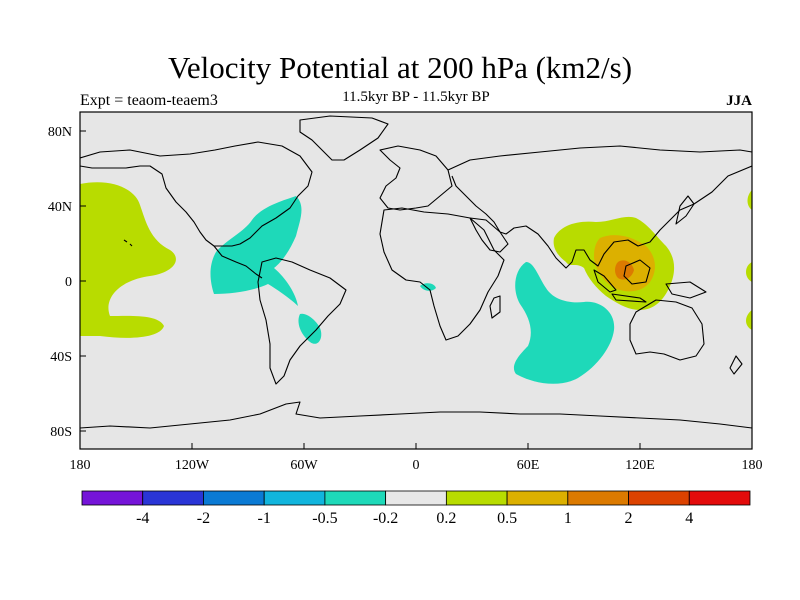 This screenshot has width=800, height=600. Describe the element at coordinates (304, 465) in the screenshot. I see `x-tick-label: 60W` at that location.